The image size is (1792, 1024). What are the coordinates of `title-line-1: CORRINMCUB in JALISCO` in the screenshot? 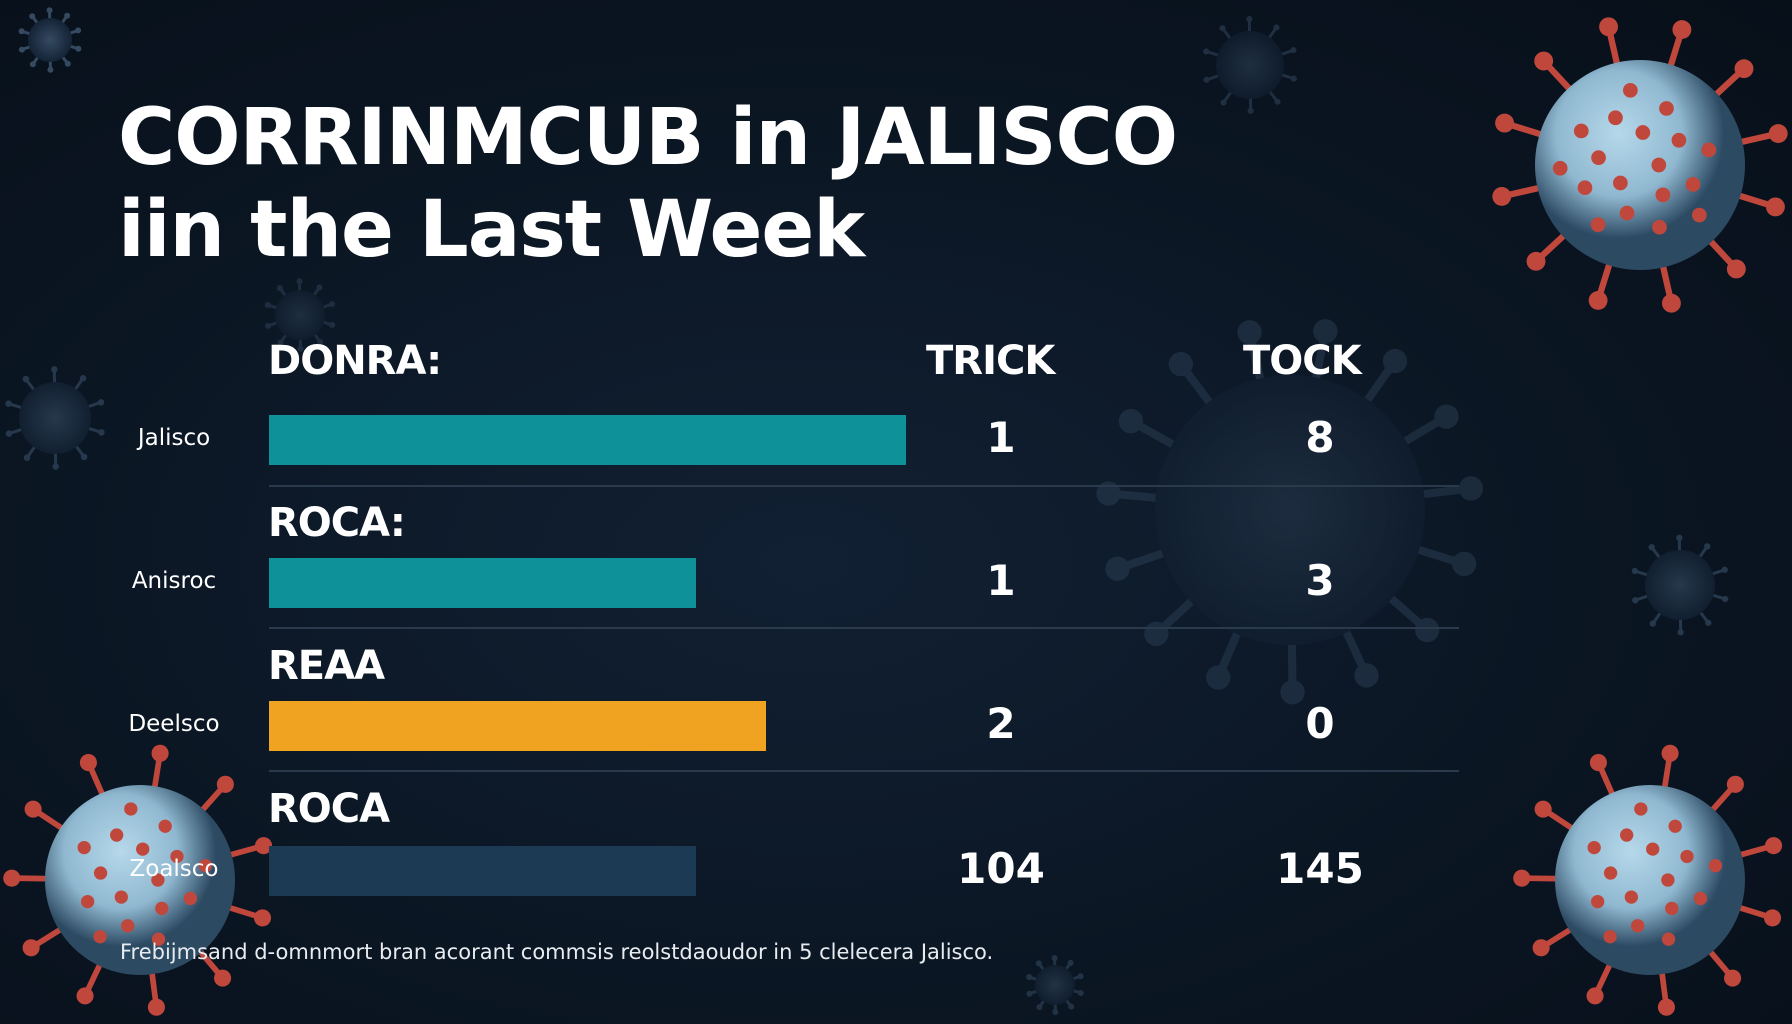 It's located at (648, 138).